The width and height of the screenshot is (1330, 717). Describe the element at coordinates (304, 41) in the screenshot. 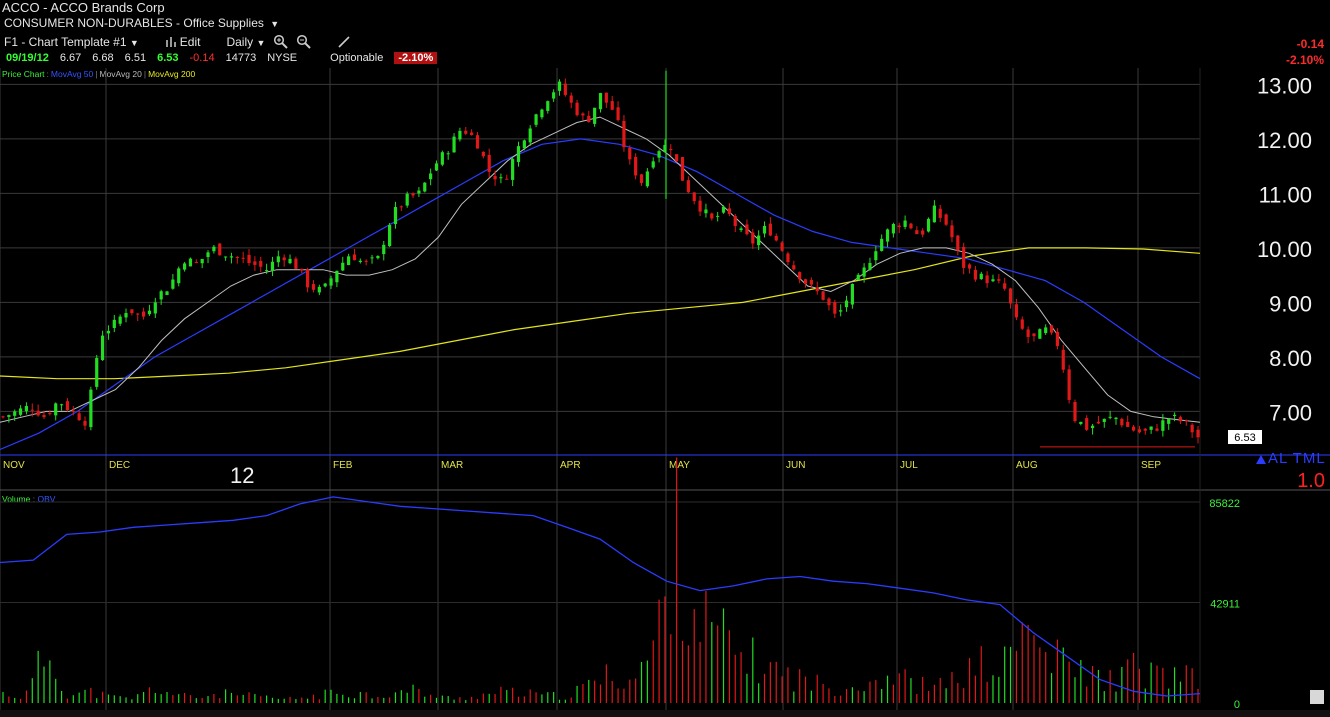

I see `zoom-out-icon` at that location.